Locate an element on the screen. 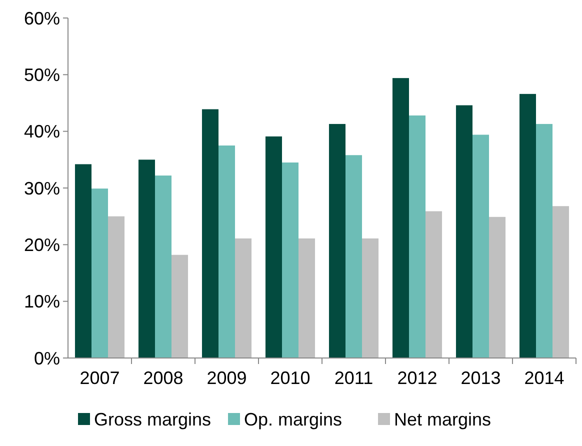  x-tick-label: 2007 is located at coordinates (100, 378).